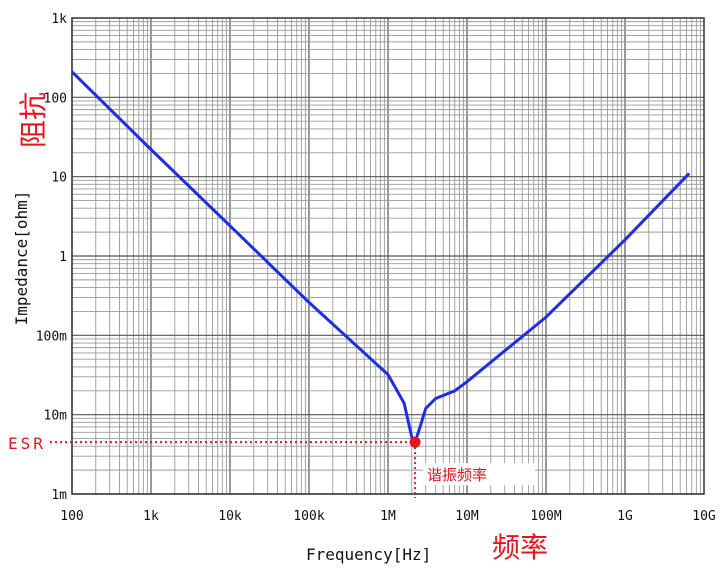 This screenshot has width=720, height=570. I want to click on resonance-frequency-label: 谐振频率, so click(457, 475).